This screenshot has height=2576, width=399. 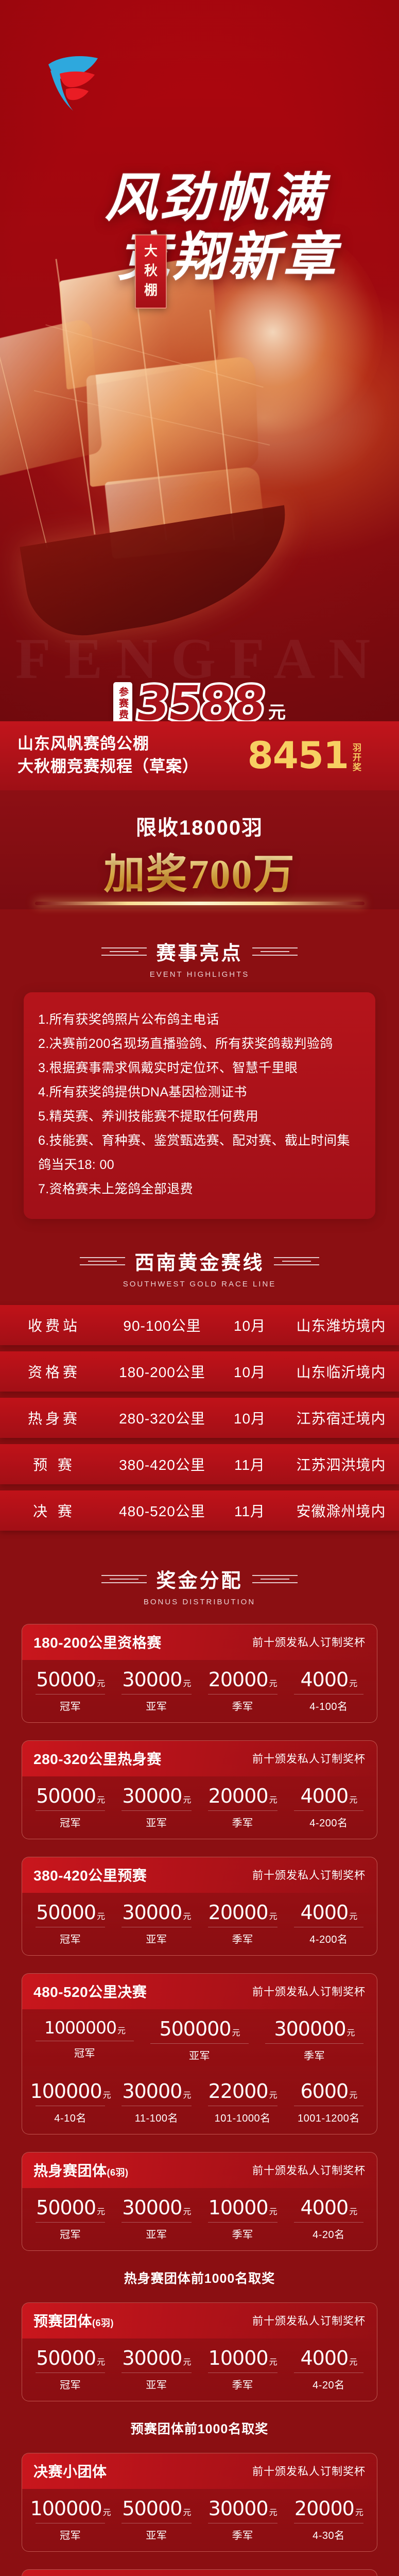 I want to click on bonus-rank-label: 1001-1200名, so click(x=329, y=2119).